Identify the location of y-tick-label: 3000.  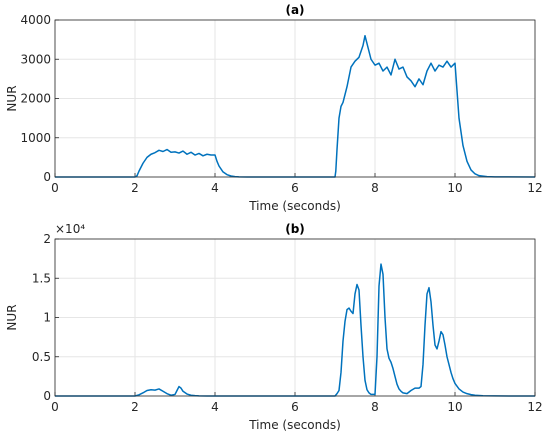
(35, 59).